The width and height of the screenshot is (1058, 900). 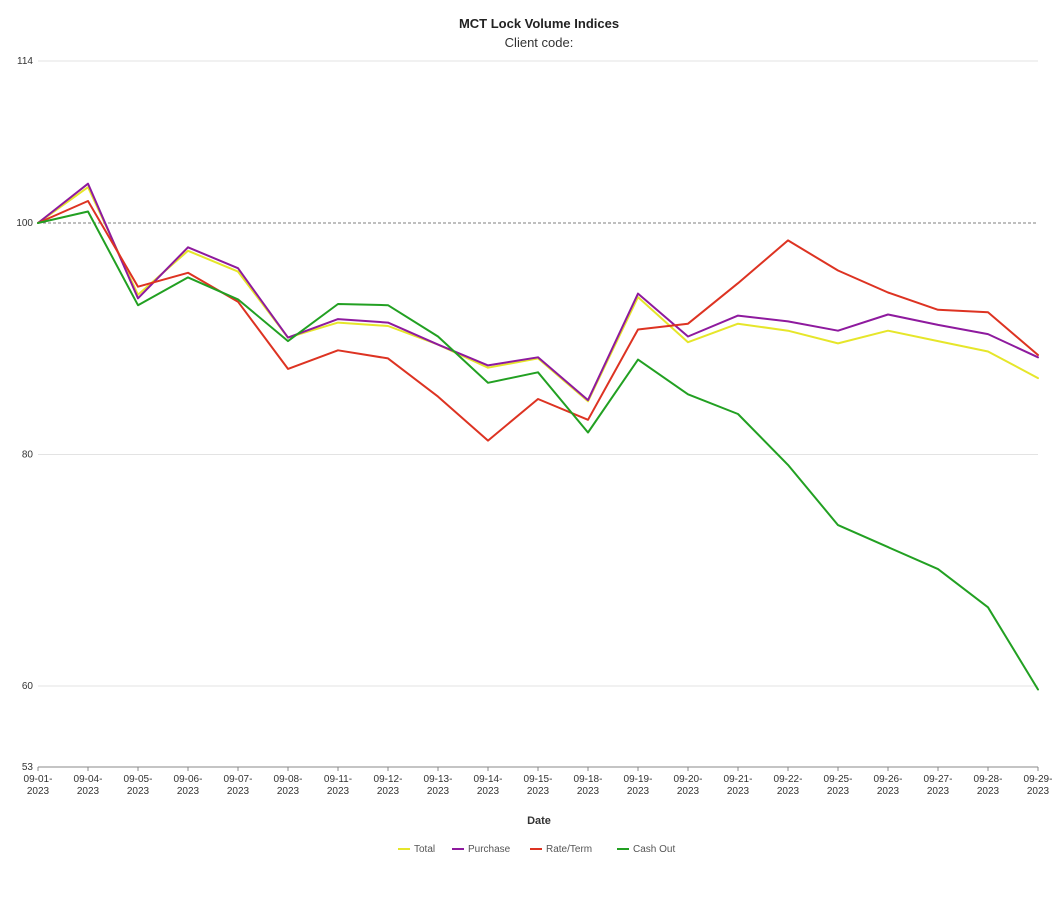 What do you see at coordinates (938, 779) in the screenshot?
I see `x-tick-label-line: 09-27-` at bounding box center [938, 779].